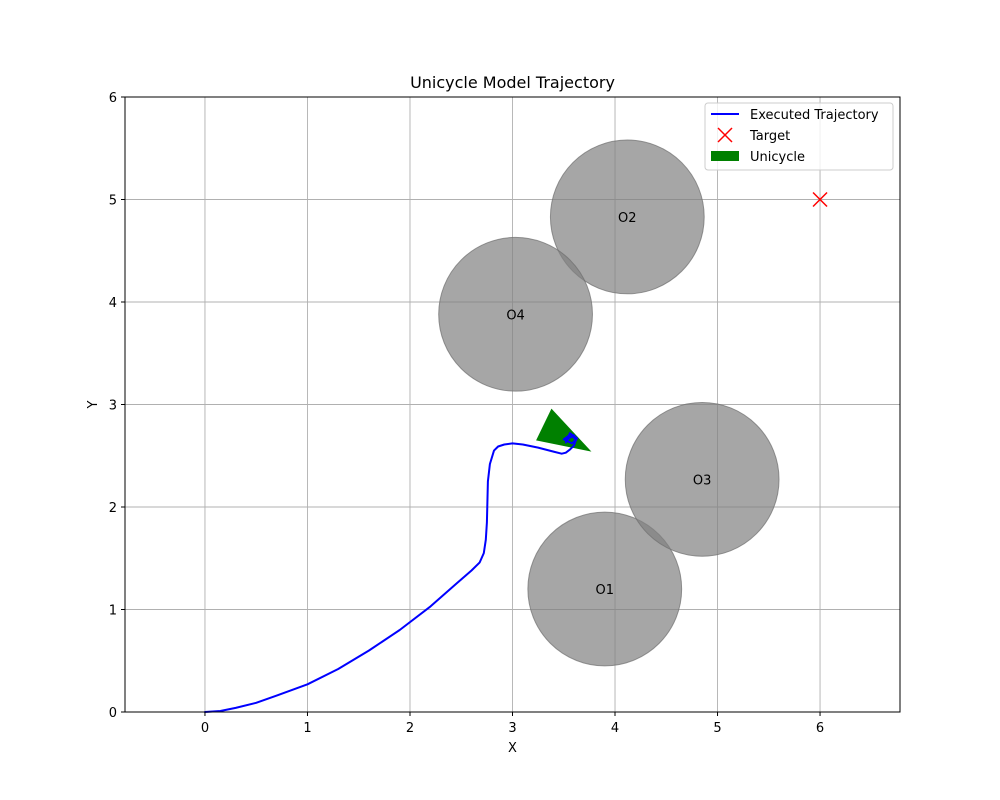 This screenshot has height=800, width=1000. I want to click on target-marker, so click(820, 199).